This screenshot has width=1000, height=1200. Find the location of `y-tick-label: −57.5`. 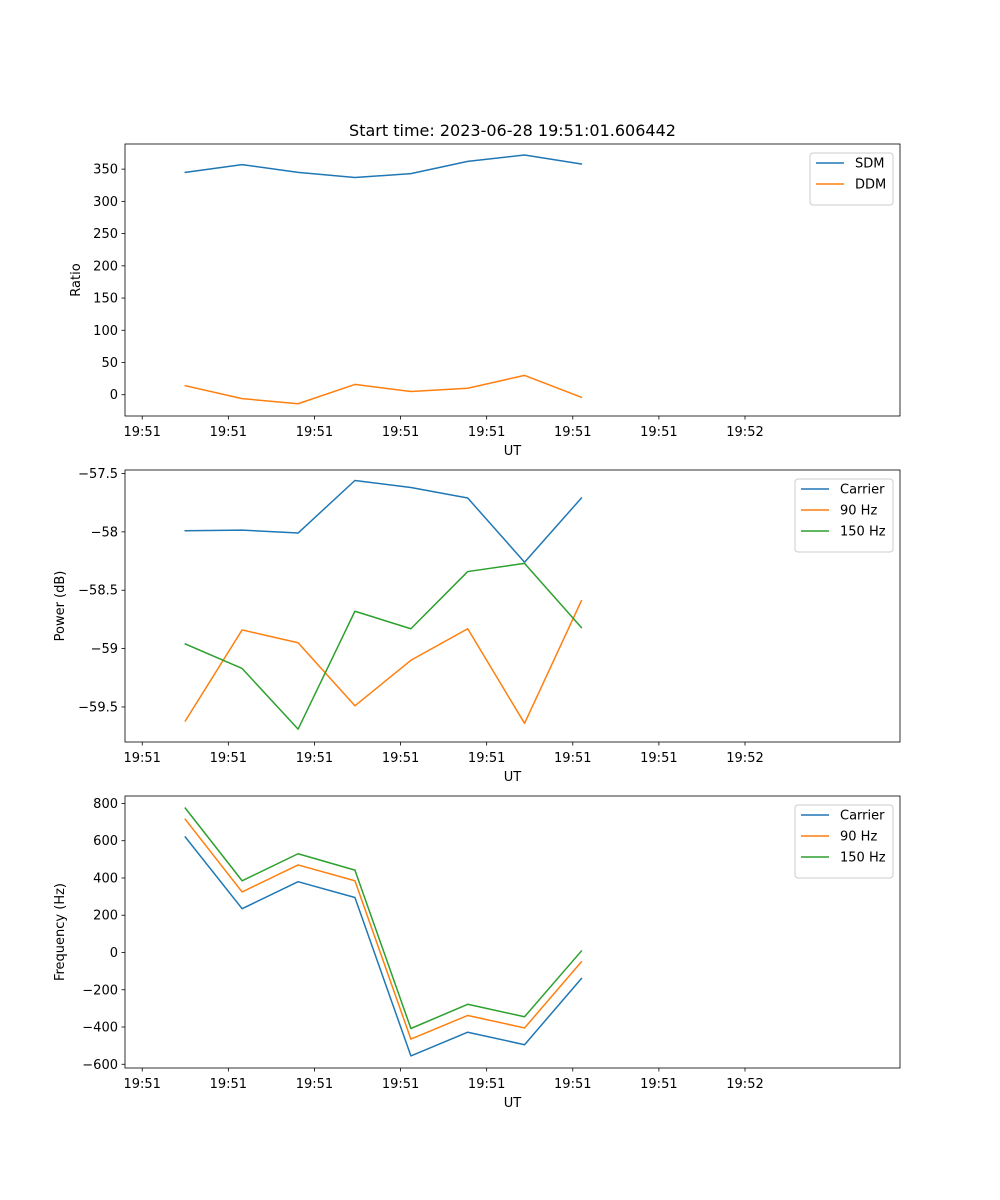

y-tick-label: −57.5 is located at coordinates (98, 474).